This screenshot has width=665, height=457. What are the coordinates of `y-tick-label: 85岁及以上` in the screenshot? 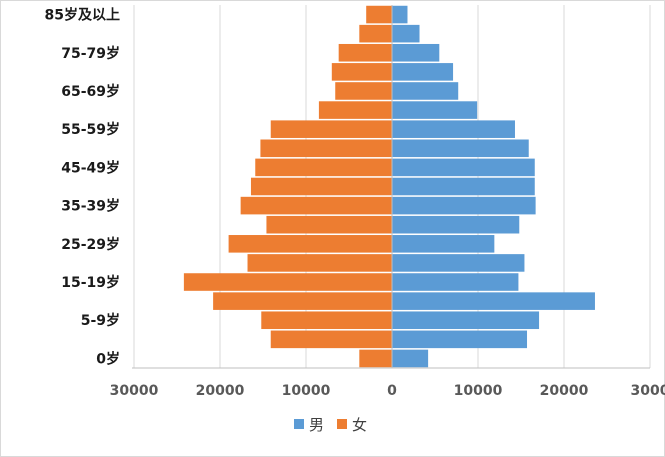 It's located at (82, 15).